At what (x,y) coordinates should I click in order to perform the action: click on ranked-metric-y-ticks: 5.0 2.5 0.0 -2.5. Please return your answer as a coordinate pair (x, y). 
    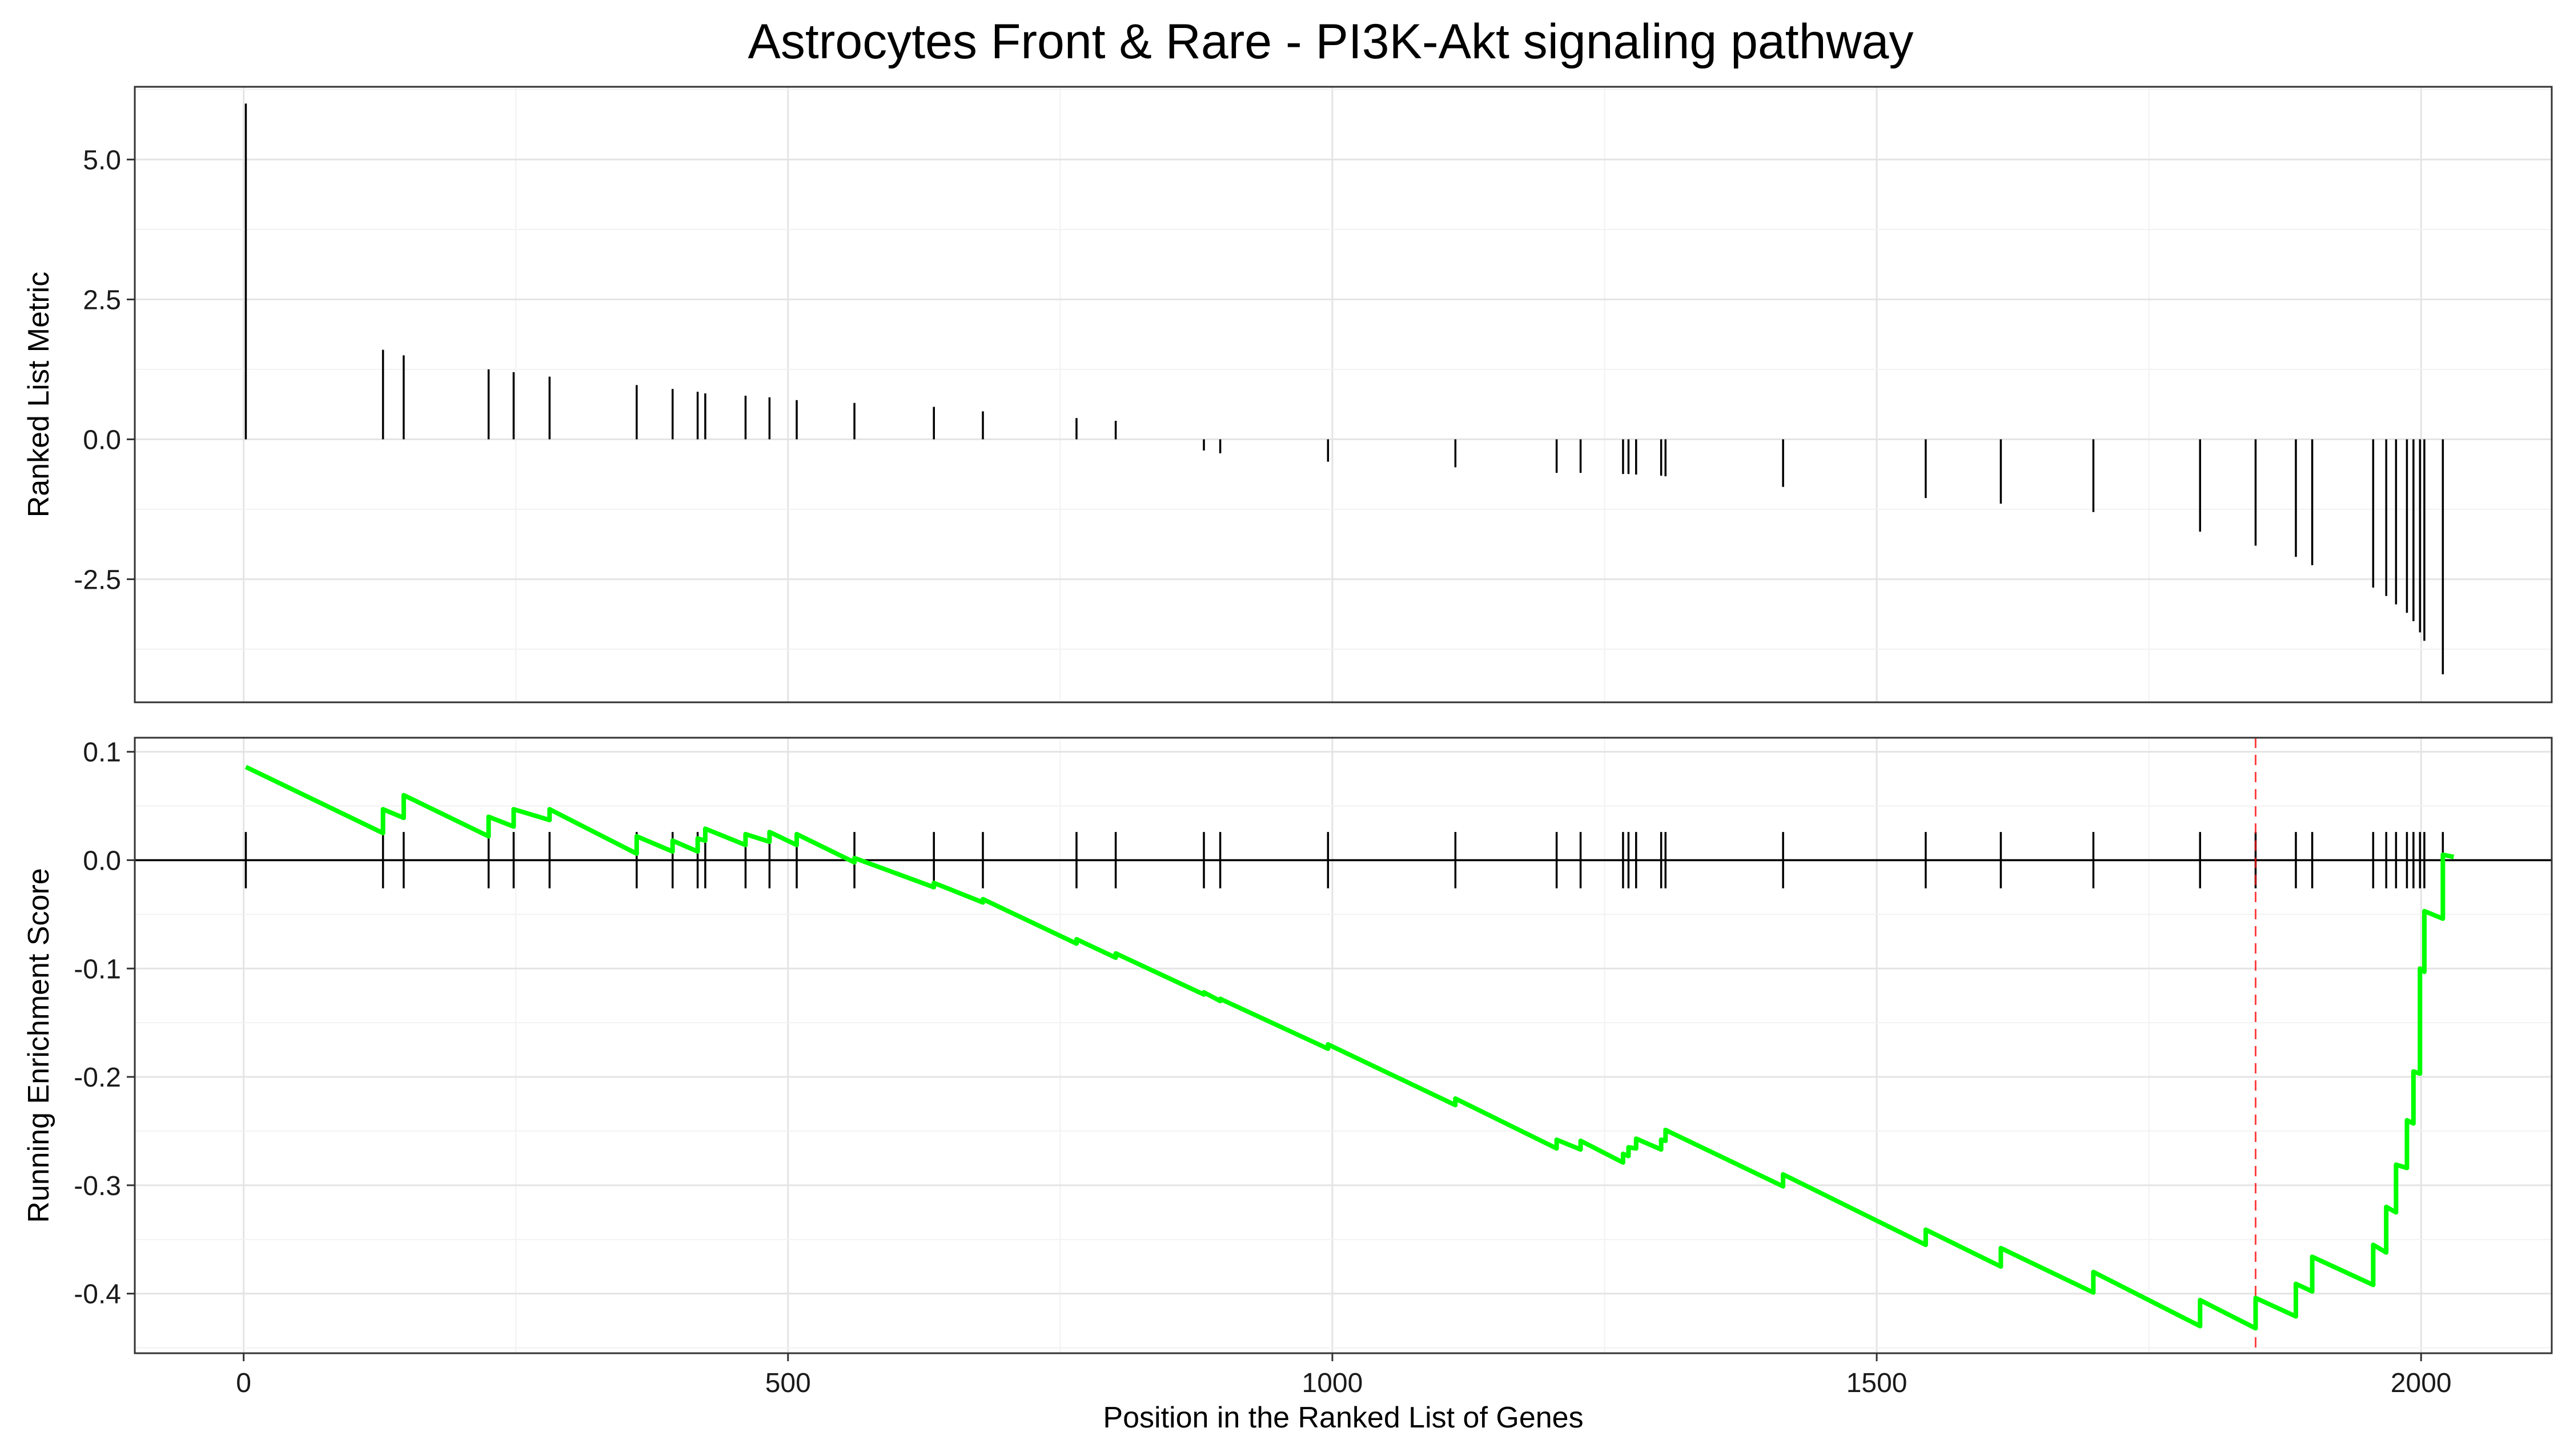
    Looking at the image, I should click on (104, 370).